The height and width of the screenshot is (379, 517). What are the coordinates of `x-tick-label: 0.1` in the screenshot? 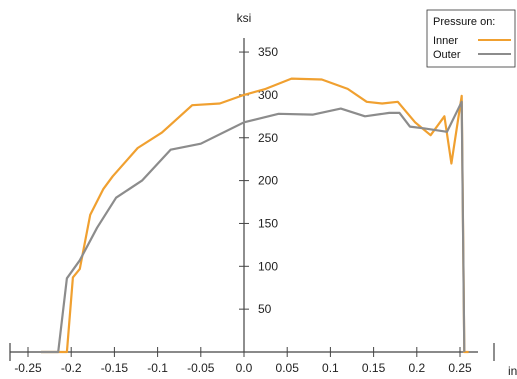 It's located at (330, 368).